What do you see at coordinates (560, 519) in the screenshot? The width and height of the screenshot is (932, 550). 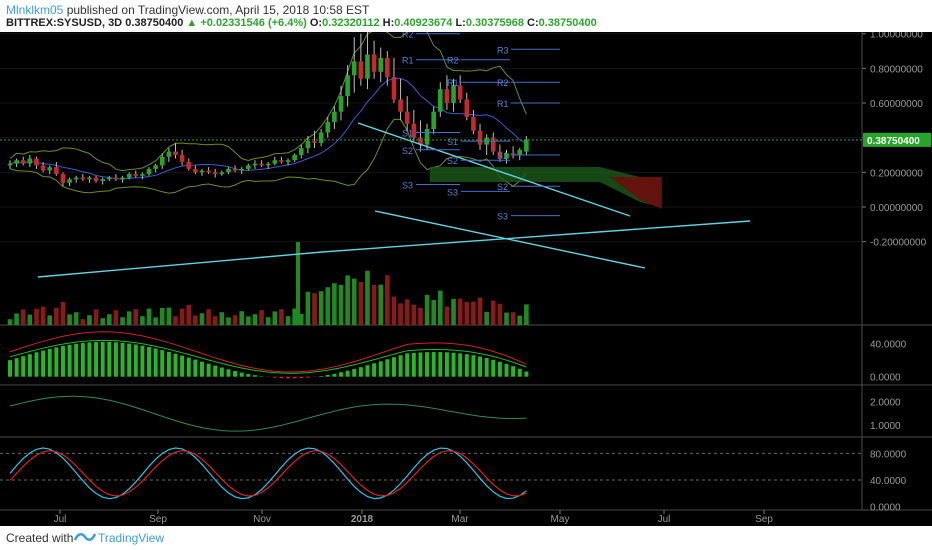 I see `time-tick-label: May` at bounding box center [560, 519].